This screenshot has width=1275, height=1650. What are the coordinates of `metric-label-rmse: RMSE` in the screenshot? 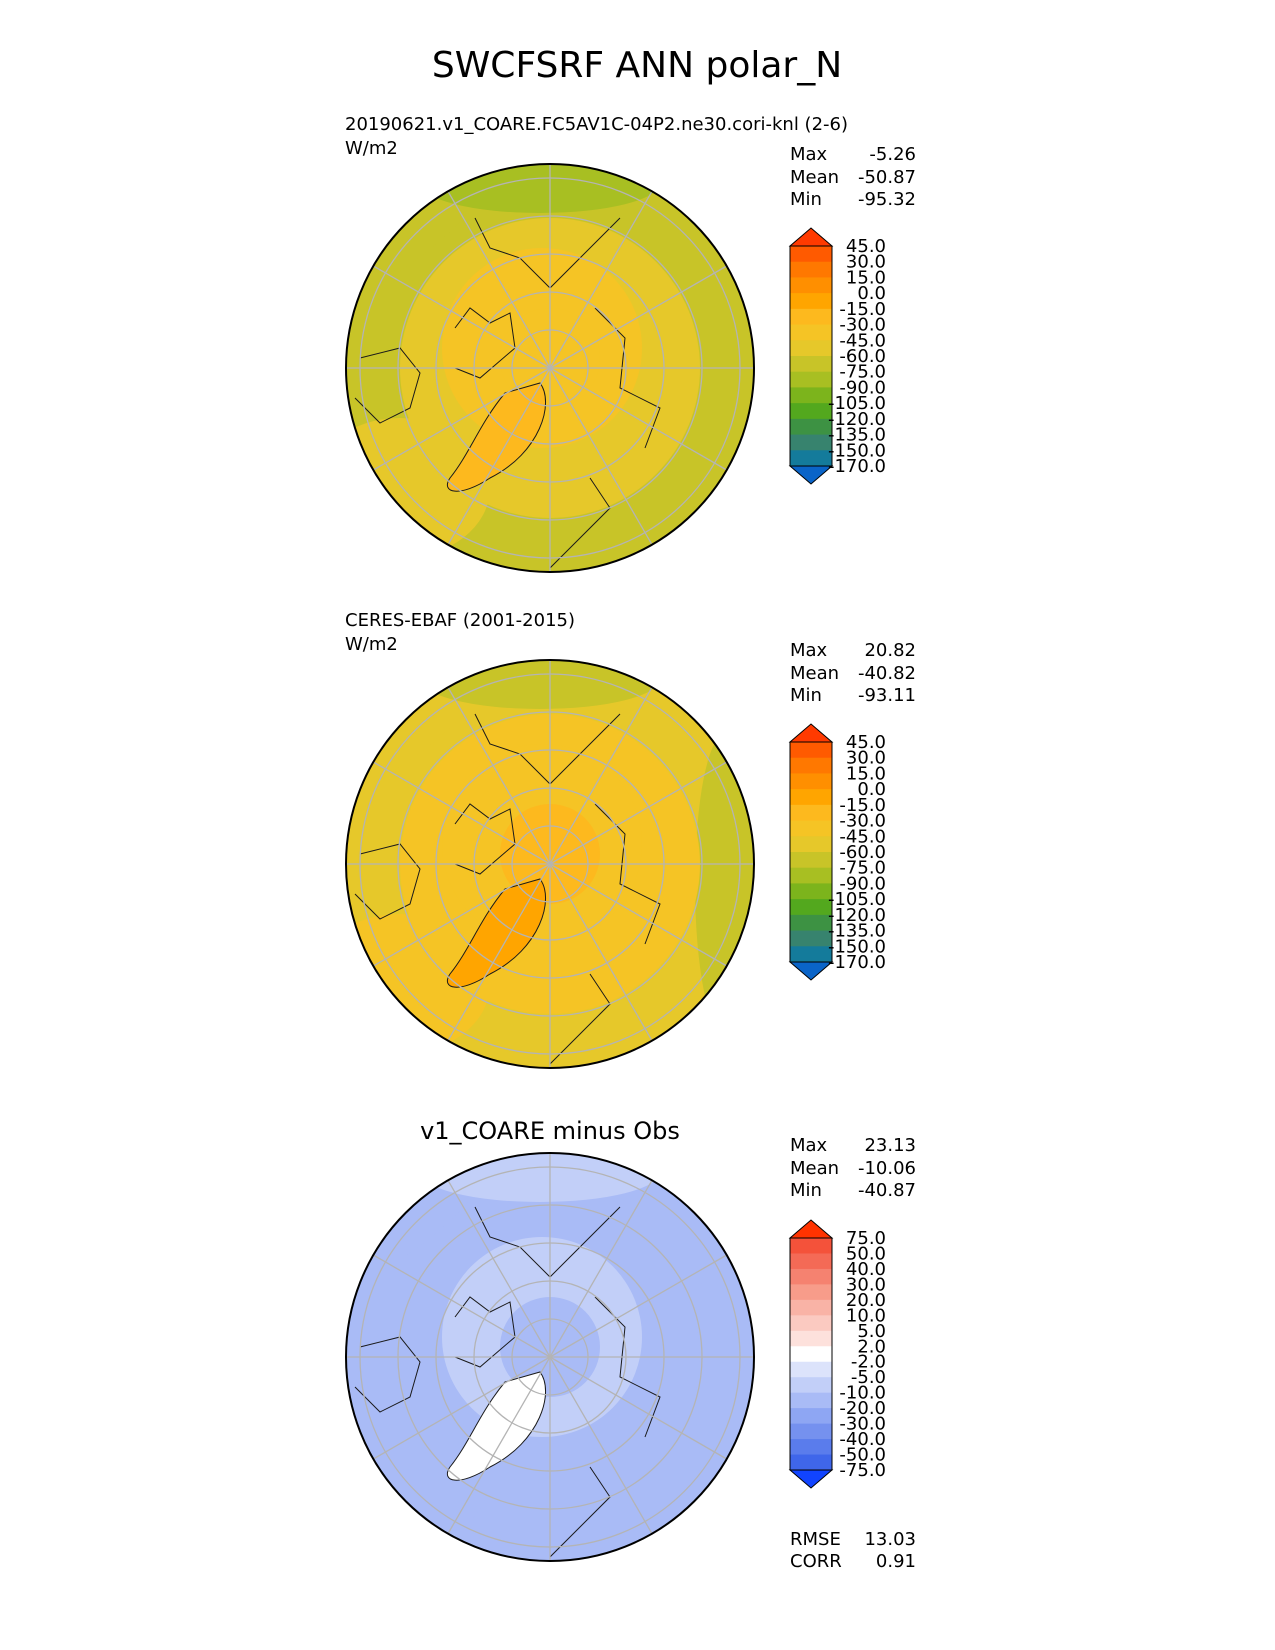 It's located at (815, 1539).